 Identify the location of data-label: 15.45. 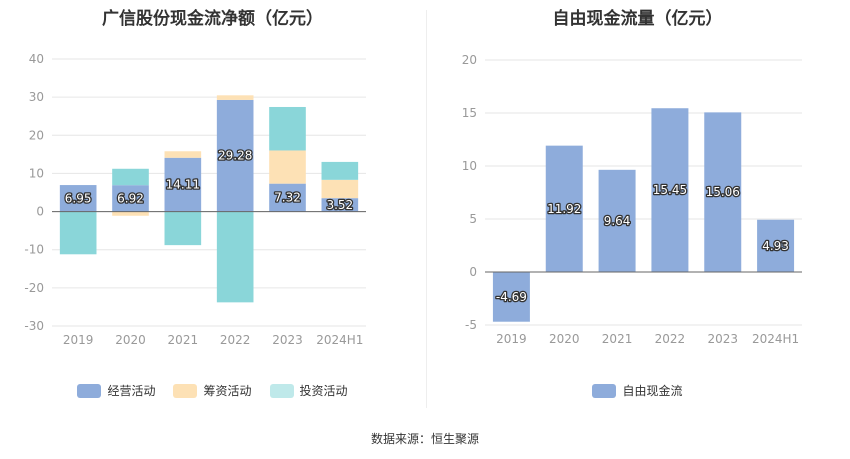
(670, 190).